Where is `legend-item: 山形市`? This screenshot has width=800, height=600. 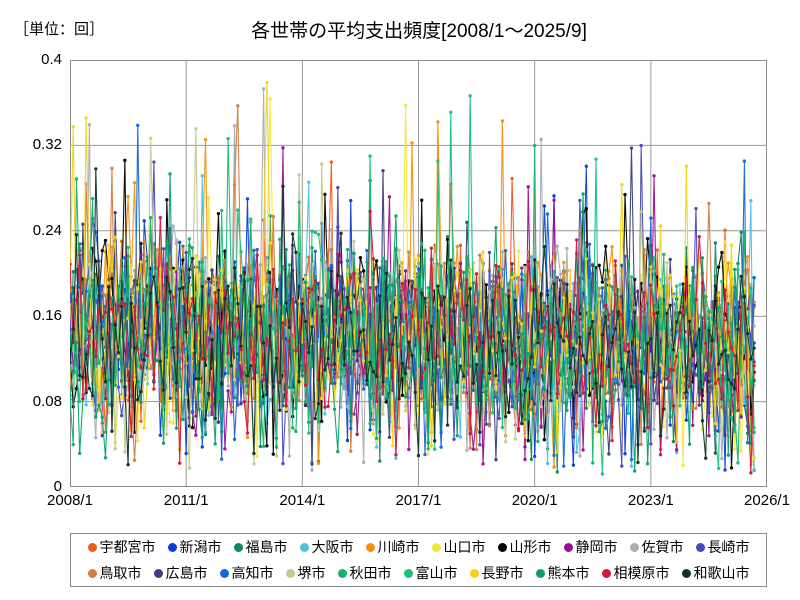
legend-item: 山形市 is located at coordinates (524, 547).